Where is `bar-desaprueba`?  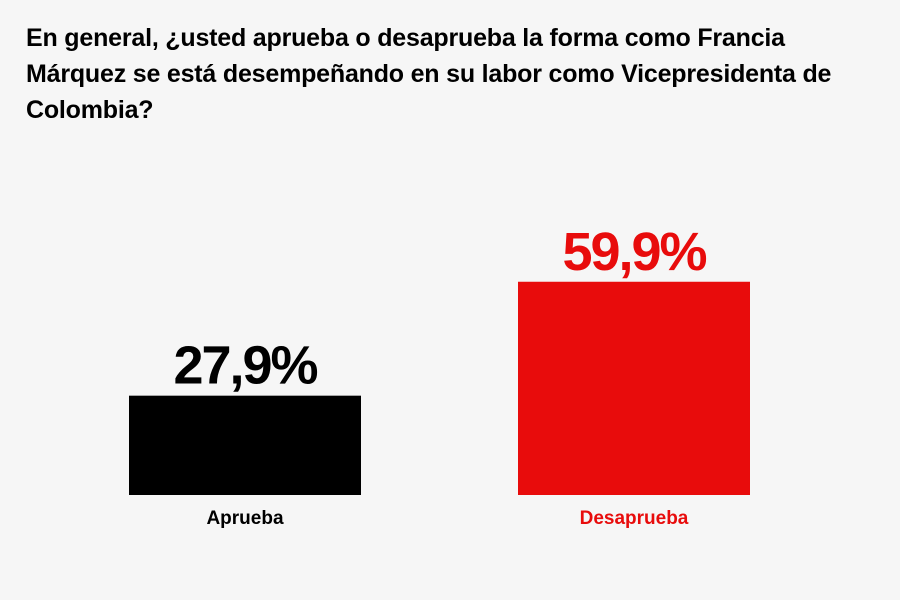 bar-desaprueba is located at coordinates (634, 388).